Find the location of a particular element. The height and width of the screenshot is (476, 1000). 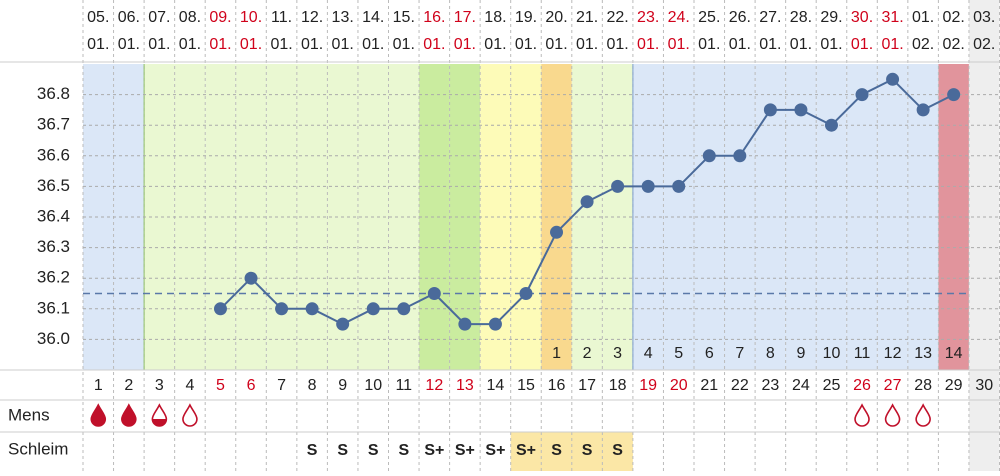

day-number: 26 is located at coordinates (862, 385).